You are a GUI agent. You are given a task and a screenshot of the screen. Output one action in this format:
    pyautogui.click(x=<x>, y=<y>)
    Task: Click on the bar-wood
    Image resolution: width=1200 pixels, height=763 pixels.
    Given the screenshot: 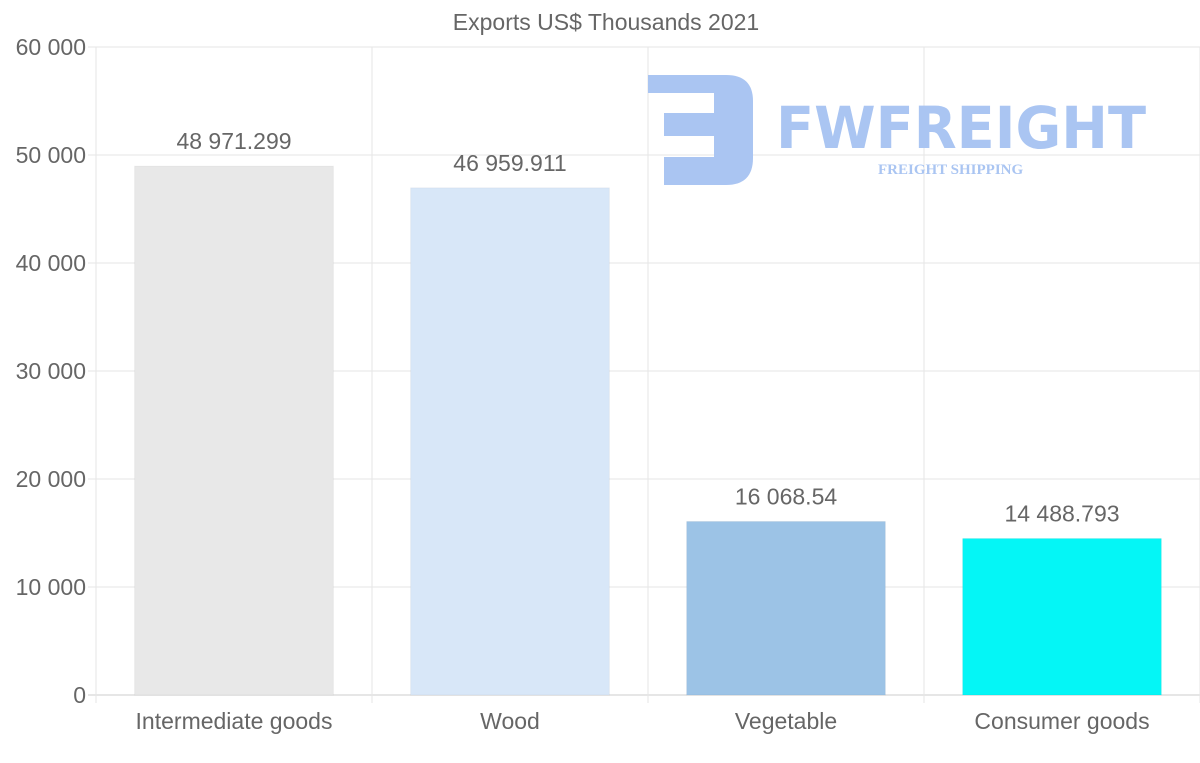 What is the action you would take?
    pyautogui.click(x=510, y=441)
    